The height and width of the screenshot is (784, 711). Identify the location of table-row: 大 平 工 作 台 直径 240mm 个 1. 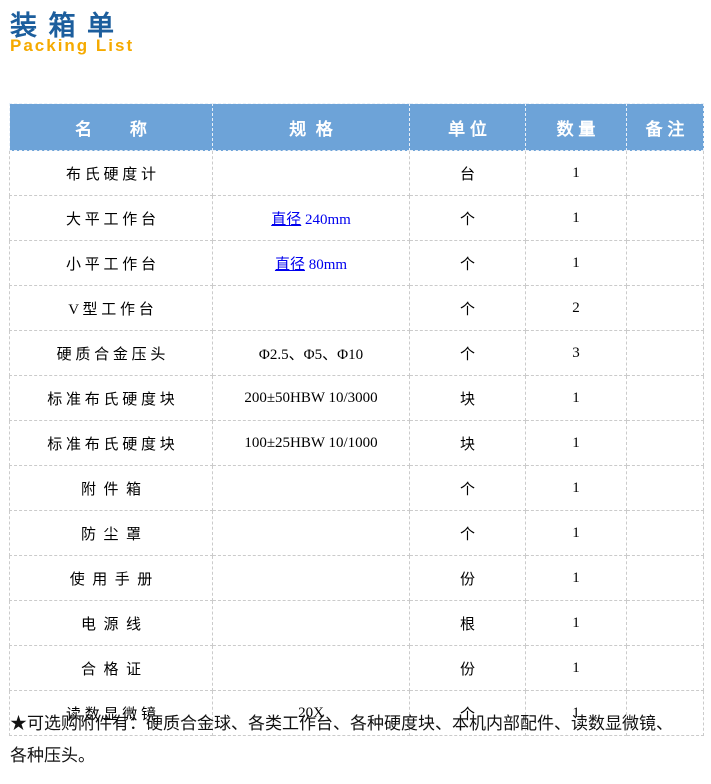
(356, 218).